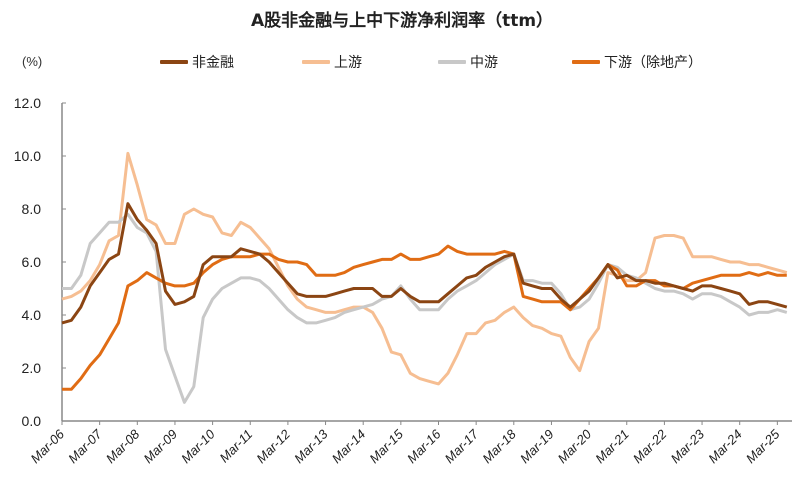 The width and height of the screenshot is (804, 500). What do you see at coordinates (316, 62) in the screenshot?
I see `legend-swatch-upstream` at bounding box center [316, 62].